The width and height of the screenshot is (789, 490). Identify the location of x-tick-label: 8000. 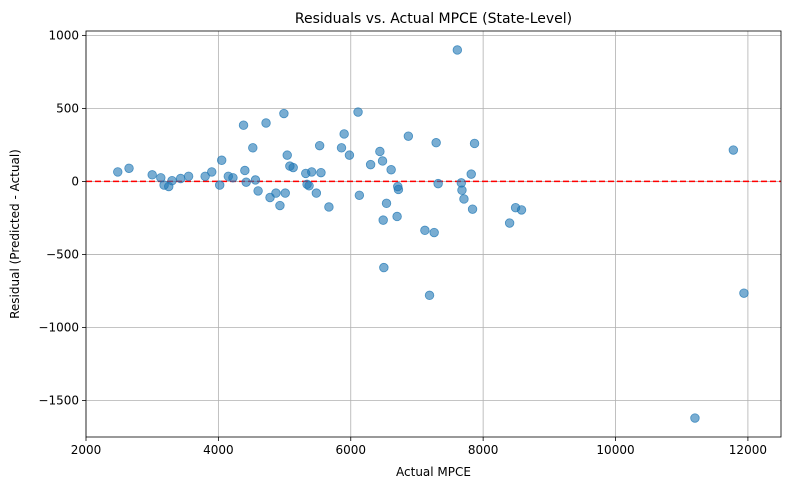
(483, 450).